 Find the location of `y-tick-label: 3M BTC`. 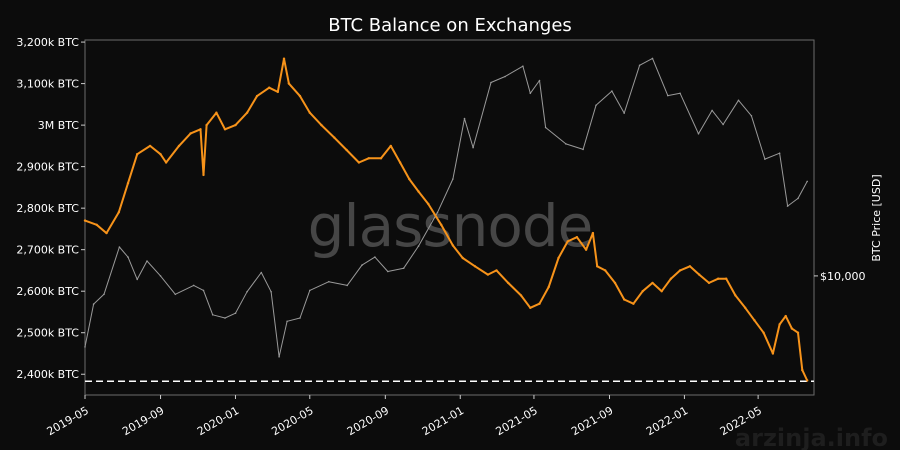

y-tick-label: 3M BTC is located at coordinates (59, 125).